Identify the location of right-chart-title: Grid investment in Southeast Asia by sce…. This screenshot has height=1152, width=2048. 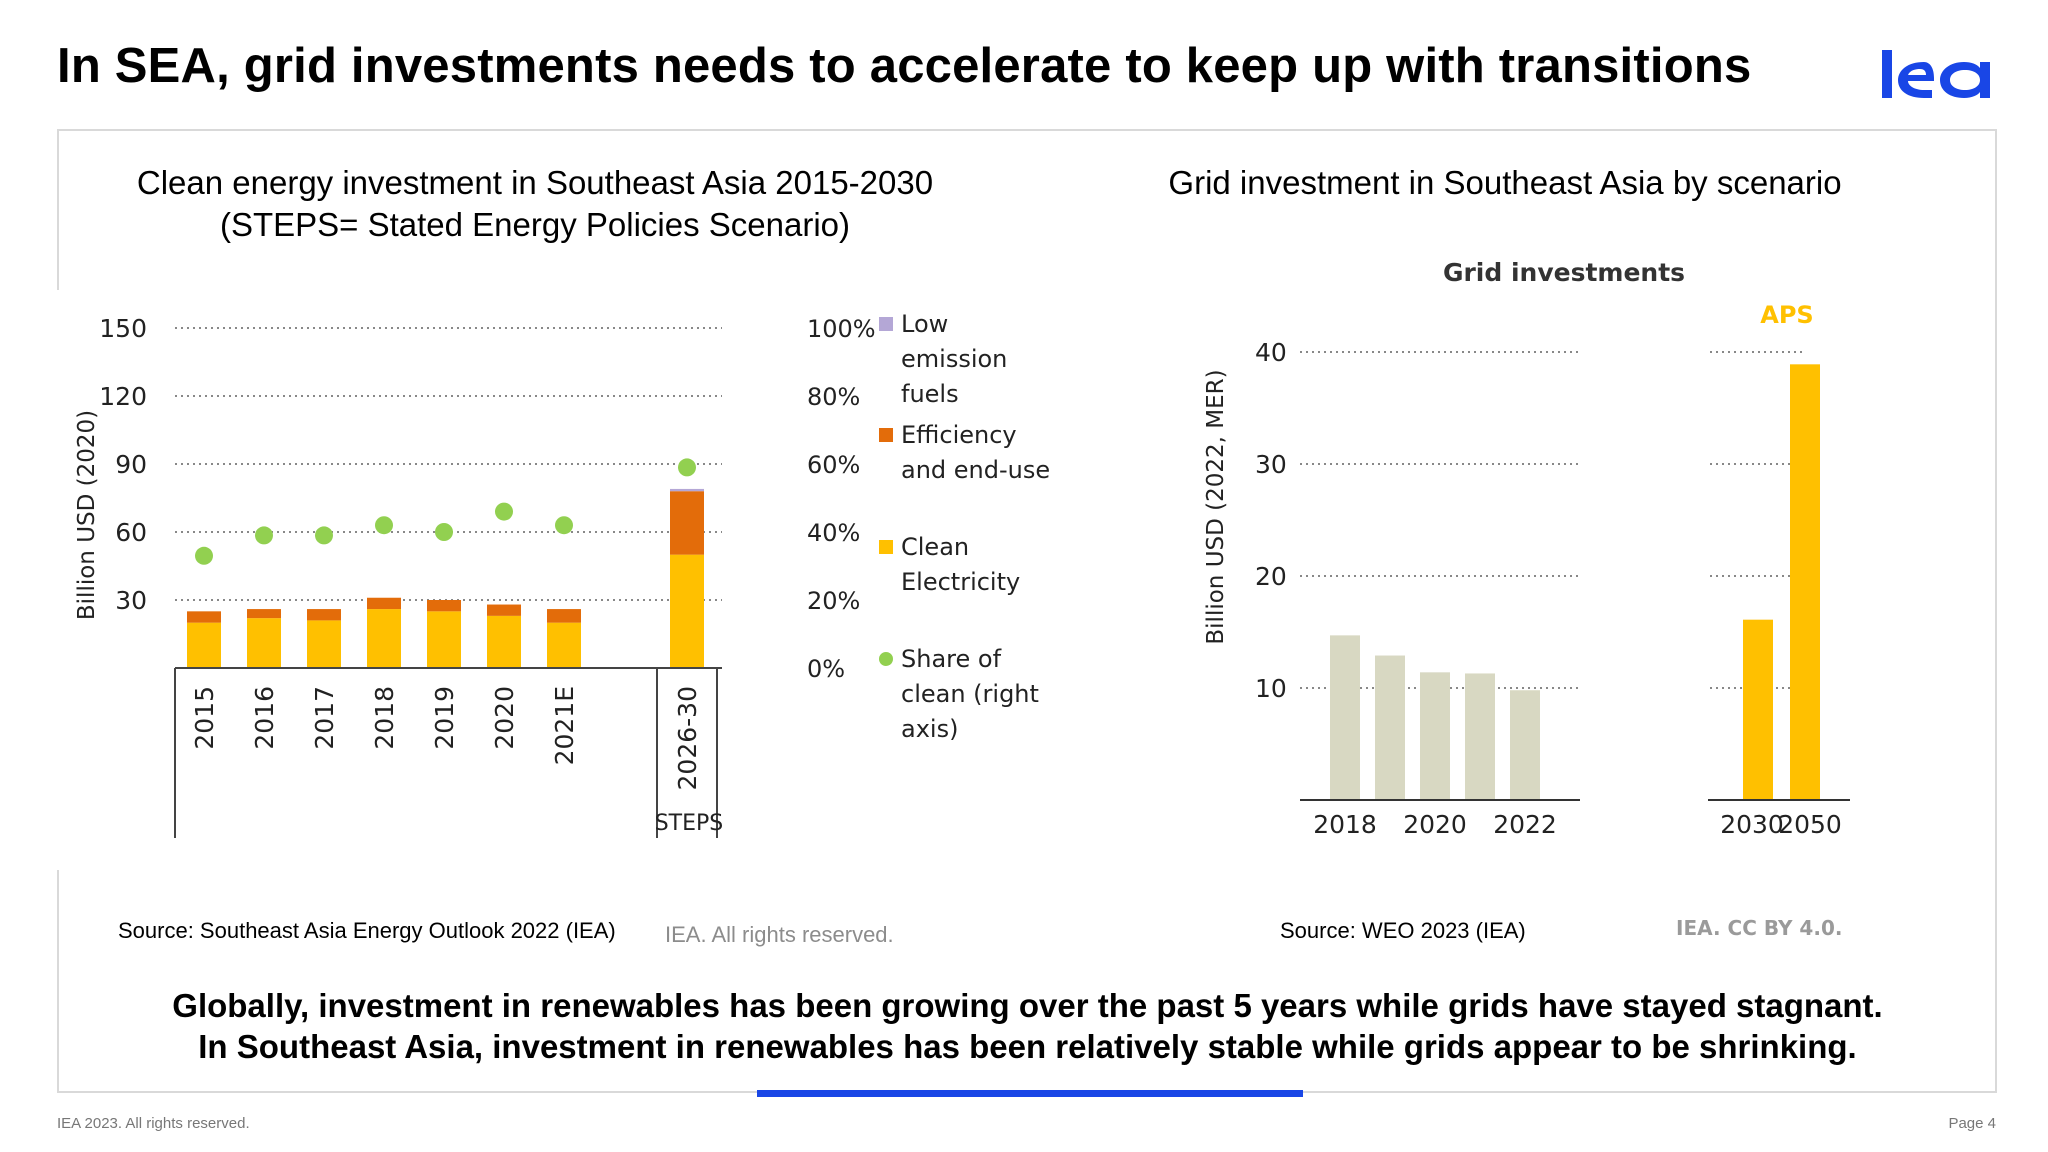
(1505, 182).